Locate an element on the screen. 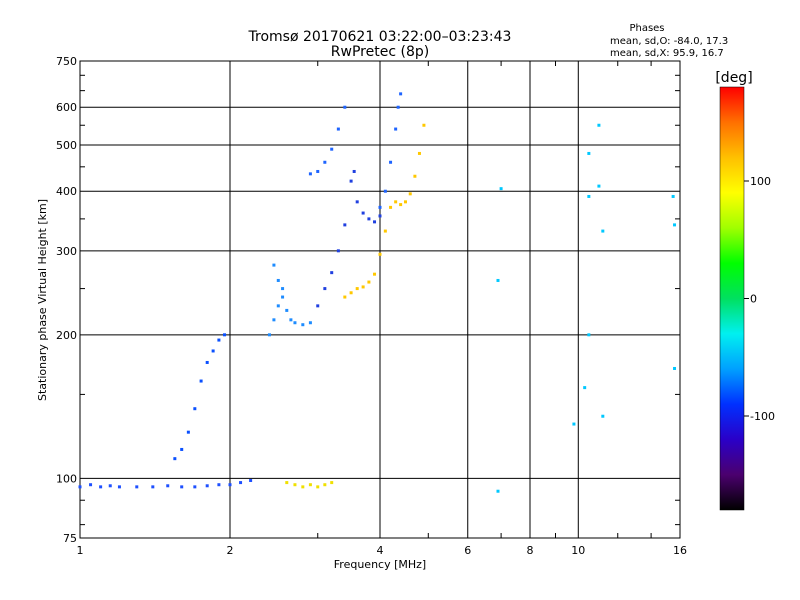 The height and width of the screenshot is (600, 800). legend-x-stats: mean, sd,X: 95.9, 16.7 is located at coordinates (667, 53).